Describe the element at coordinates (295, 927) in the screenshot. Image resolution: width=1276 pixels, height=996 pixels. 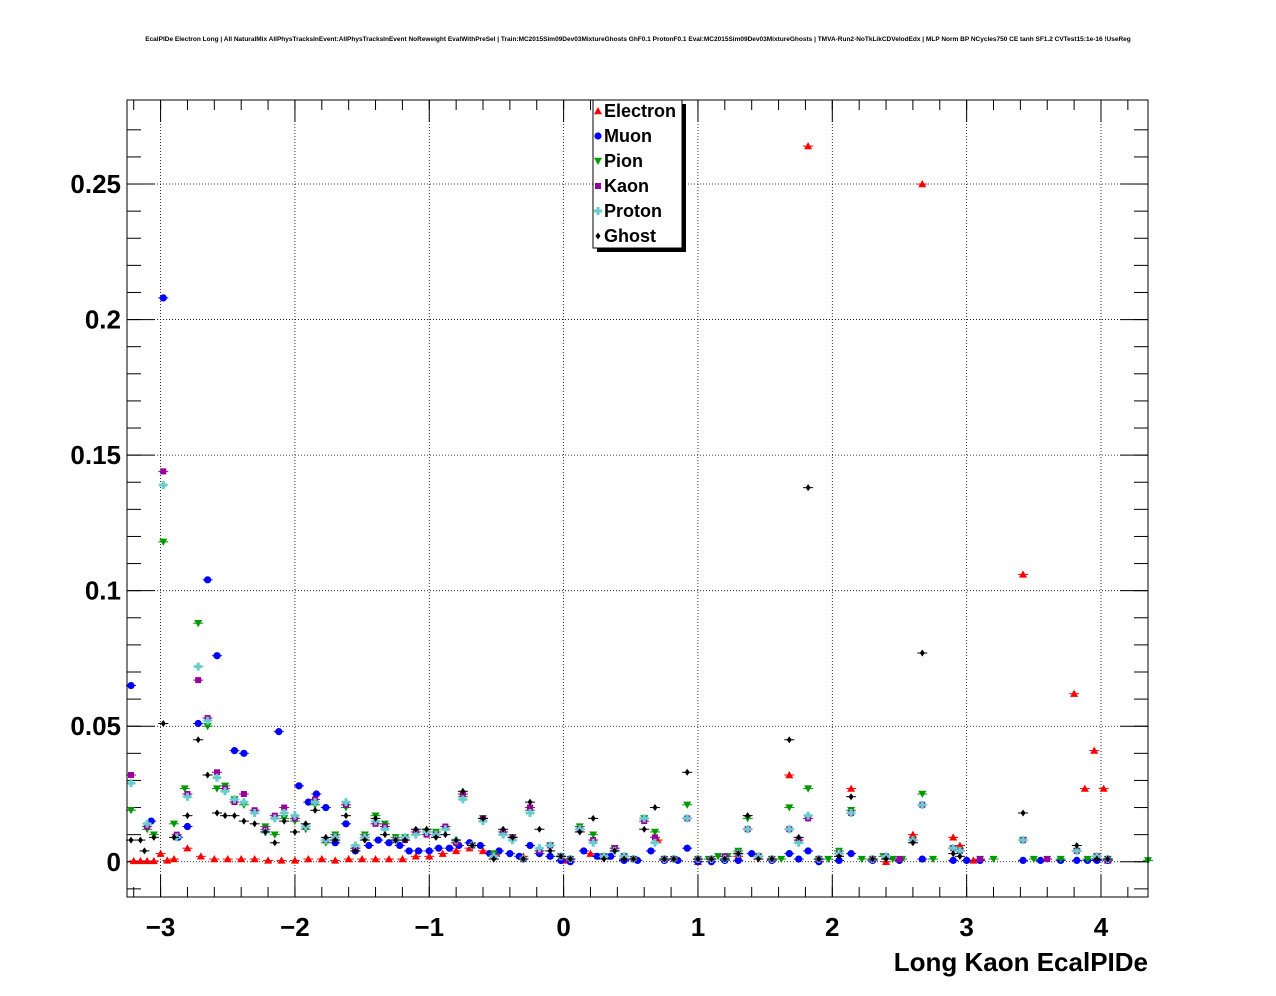
I see `x-tick-label: −2` at that location.